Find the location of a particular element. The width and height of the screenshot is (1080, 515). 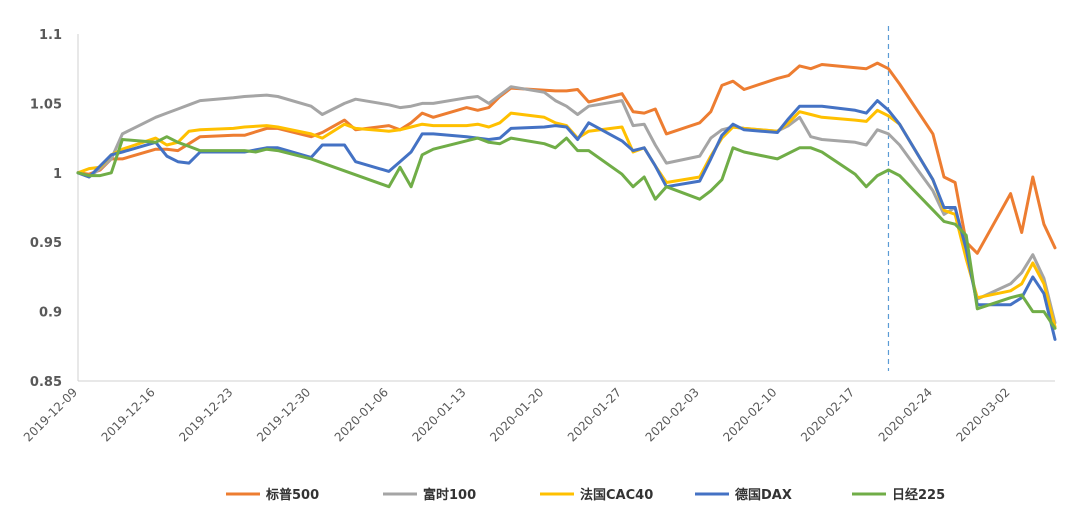

legend-item-ftse100: 富时100 is located at coordinates (429, 495).